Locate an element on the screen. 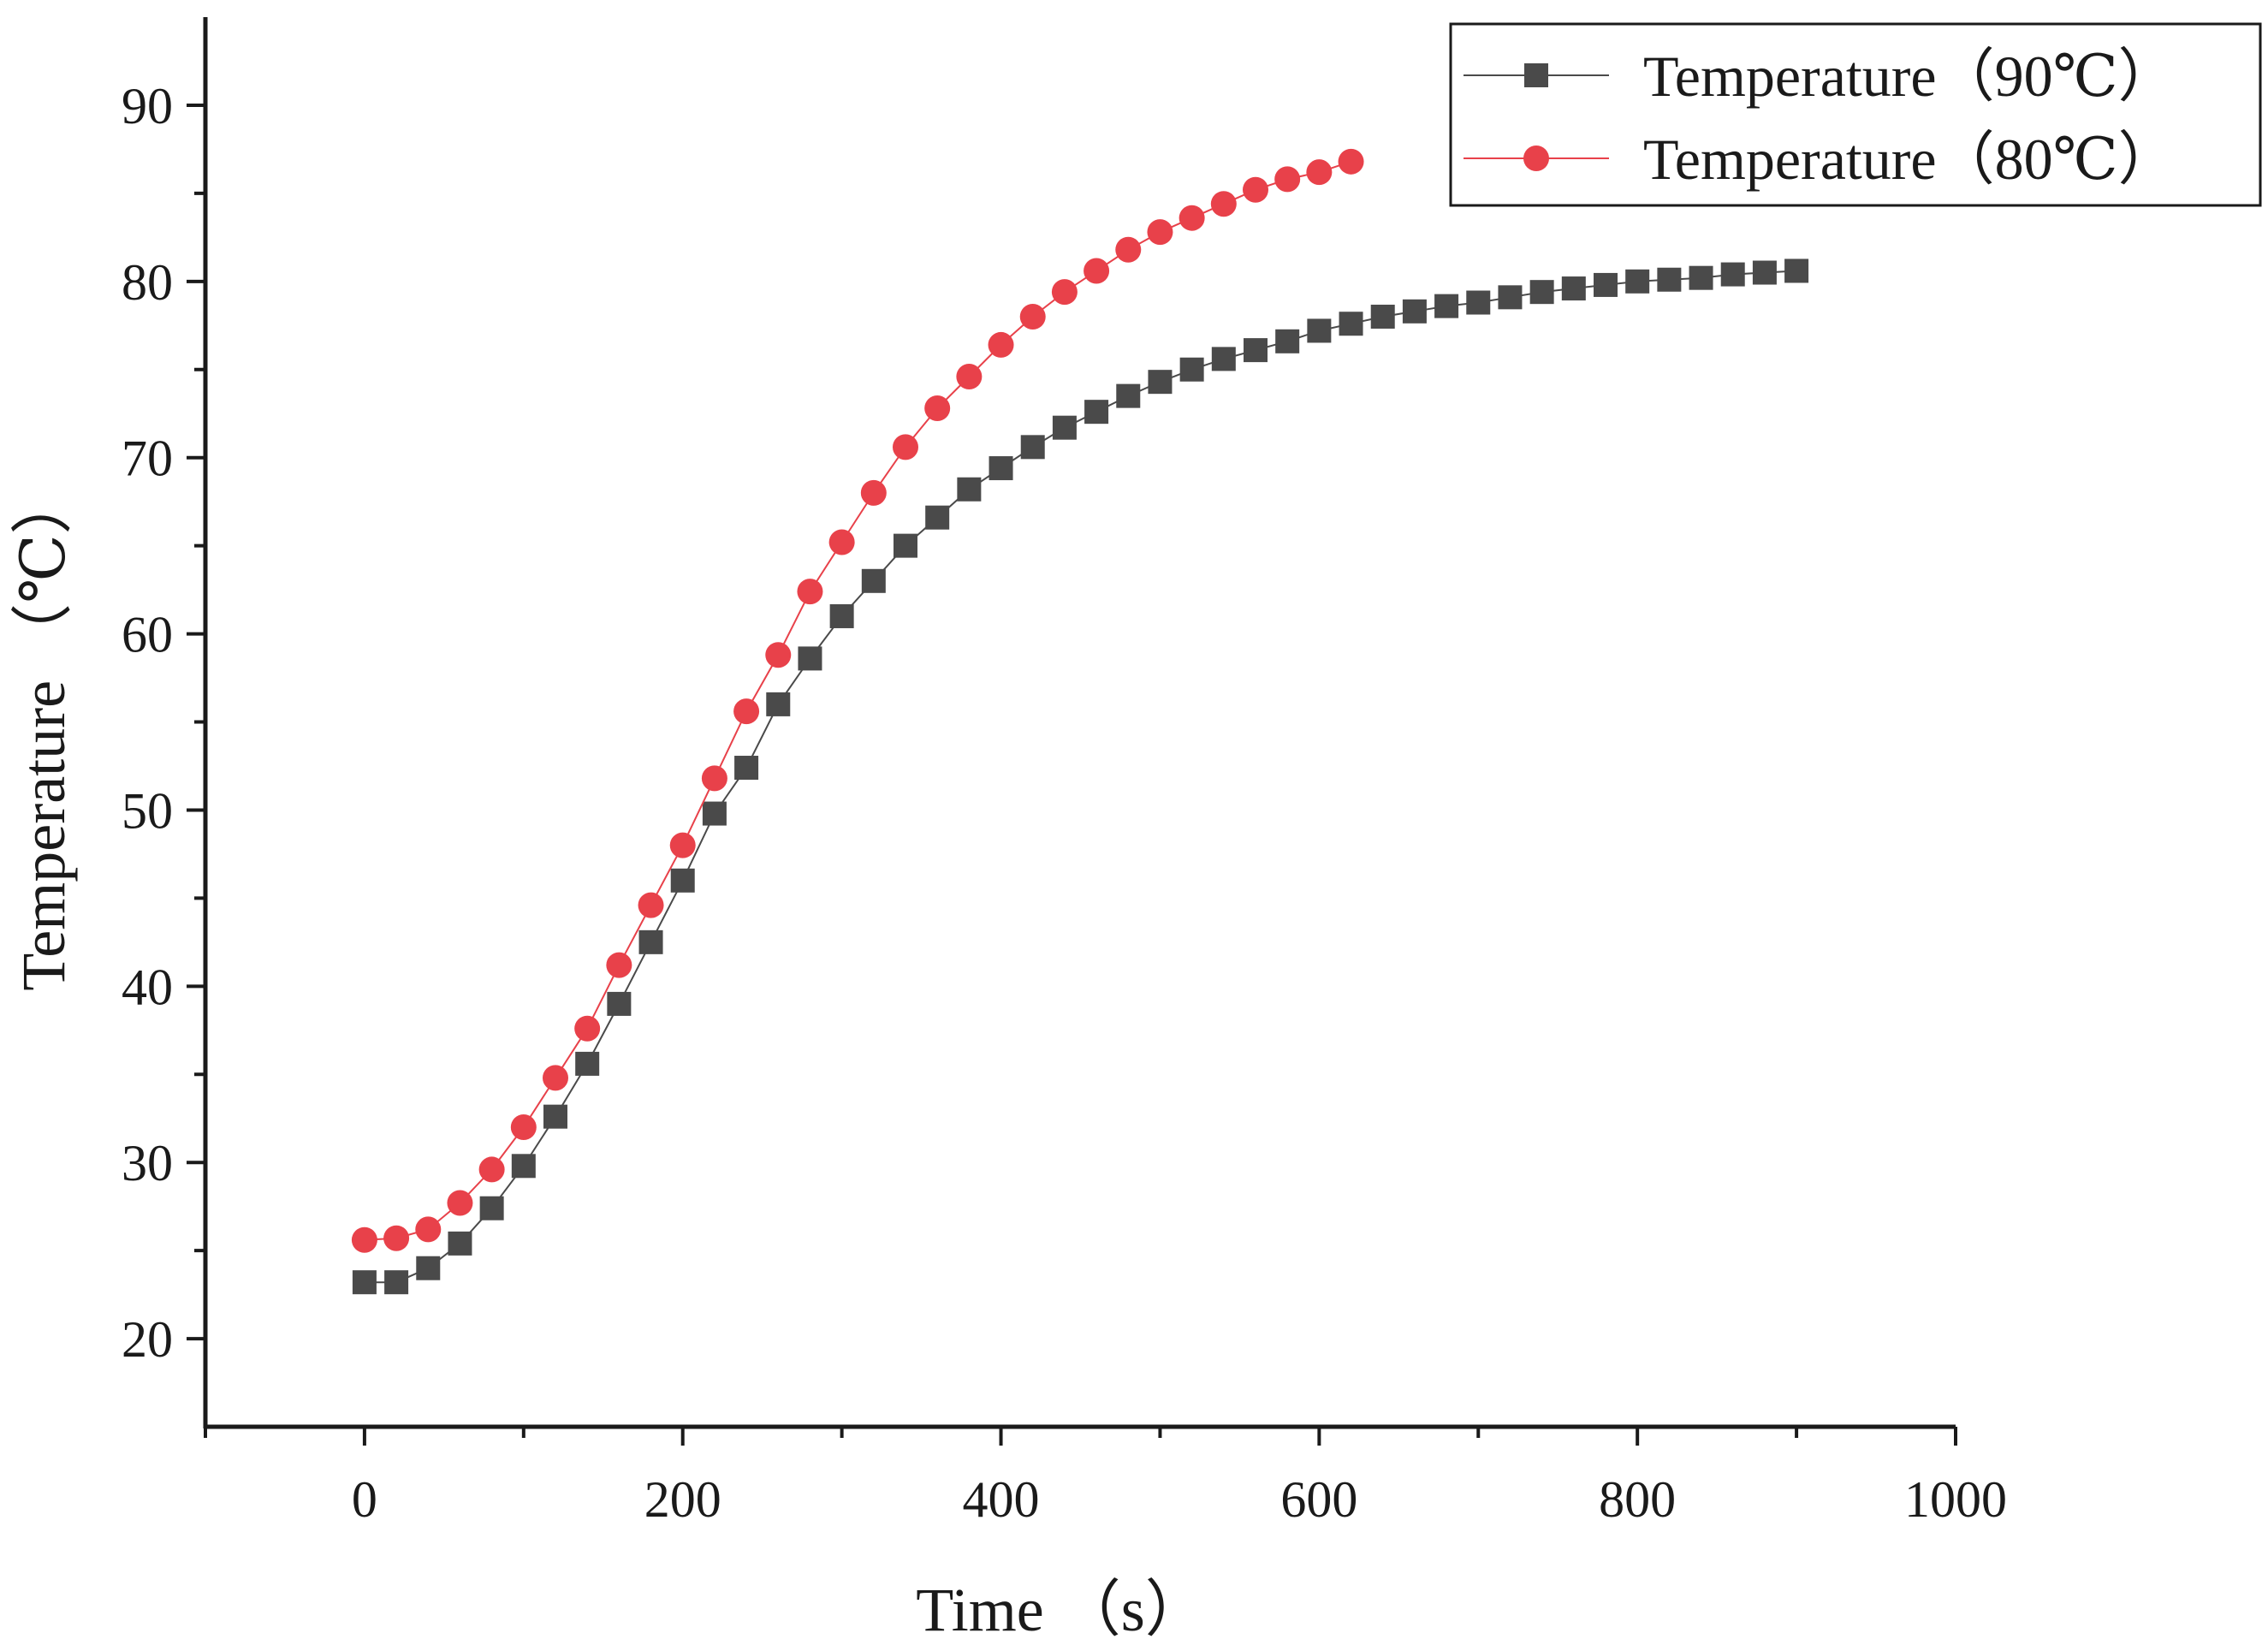 This screenshot has height=1651, width=2268. legend-marker-square is located at coordinates (1536, 75).